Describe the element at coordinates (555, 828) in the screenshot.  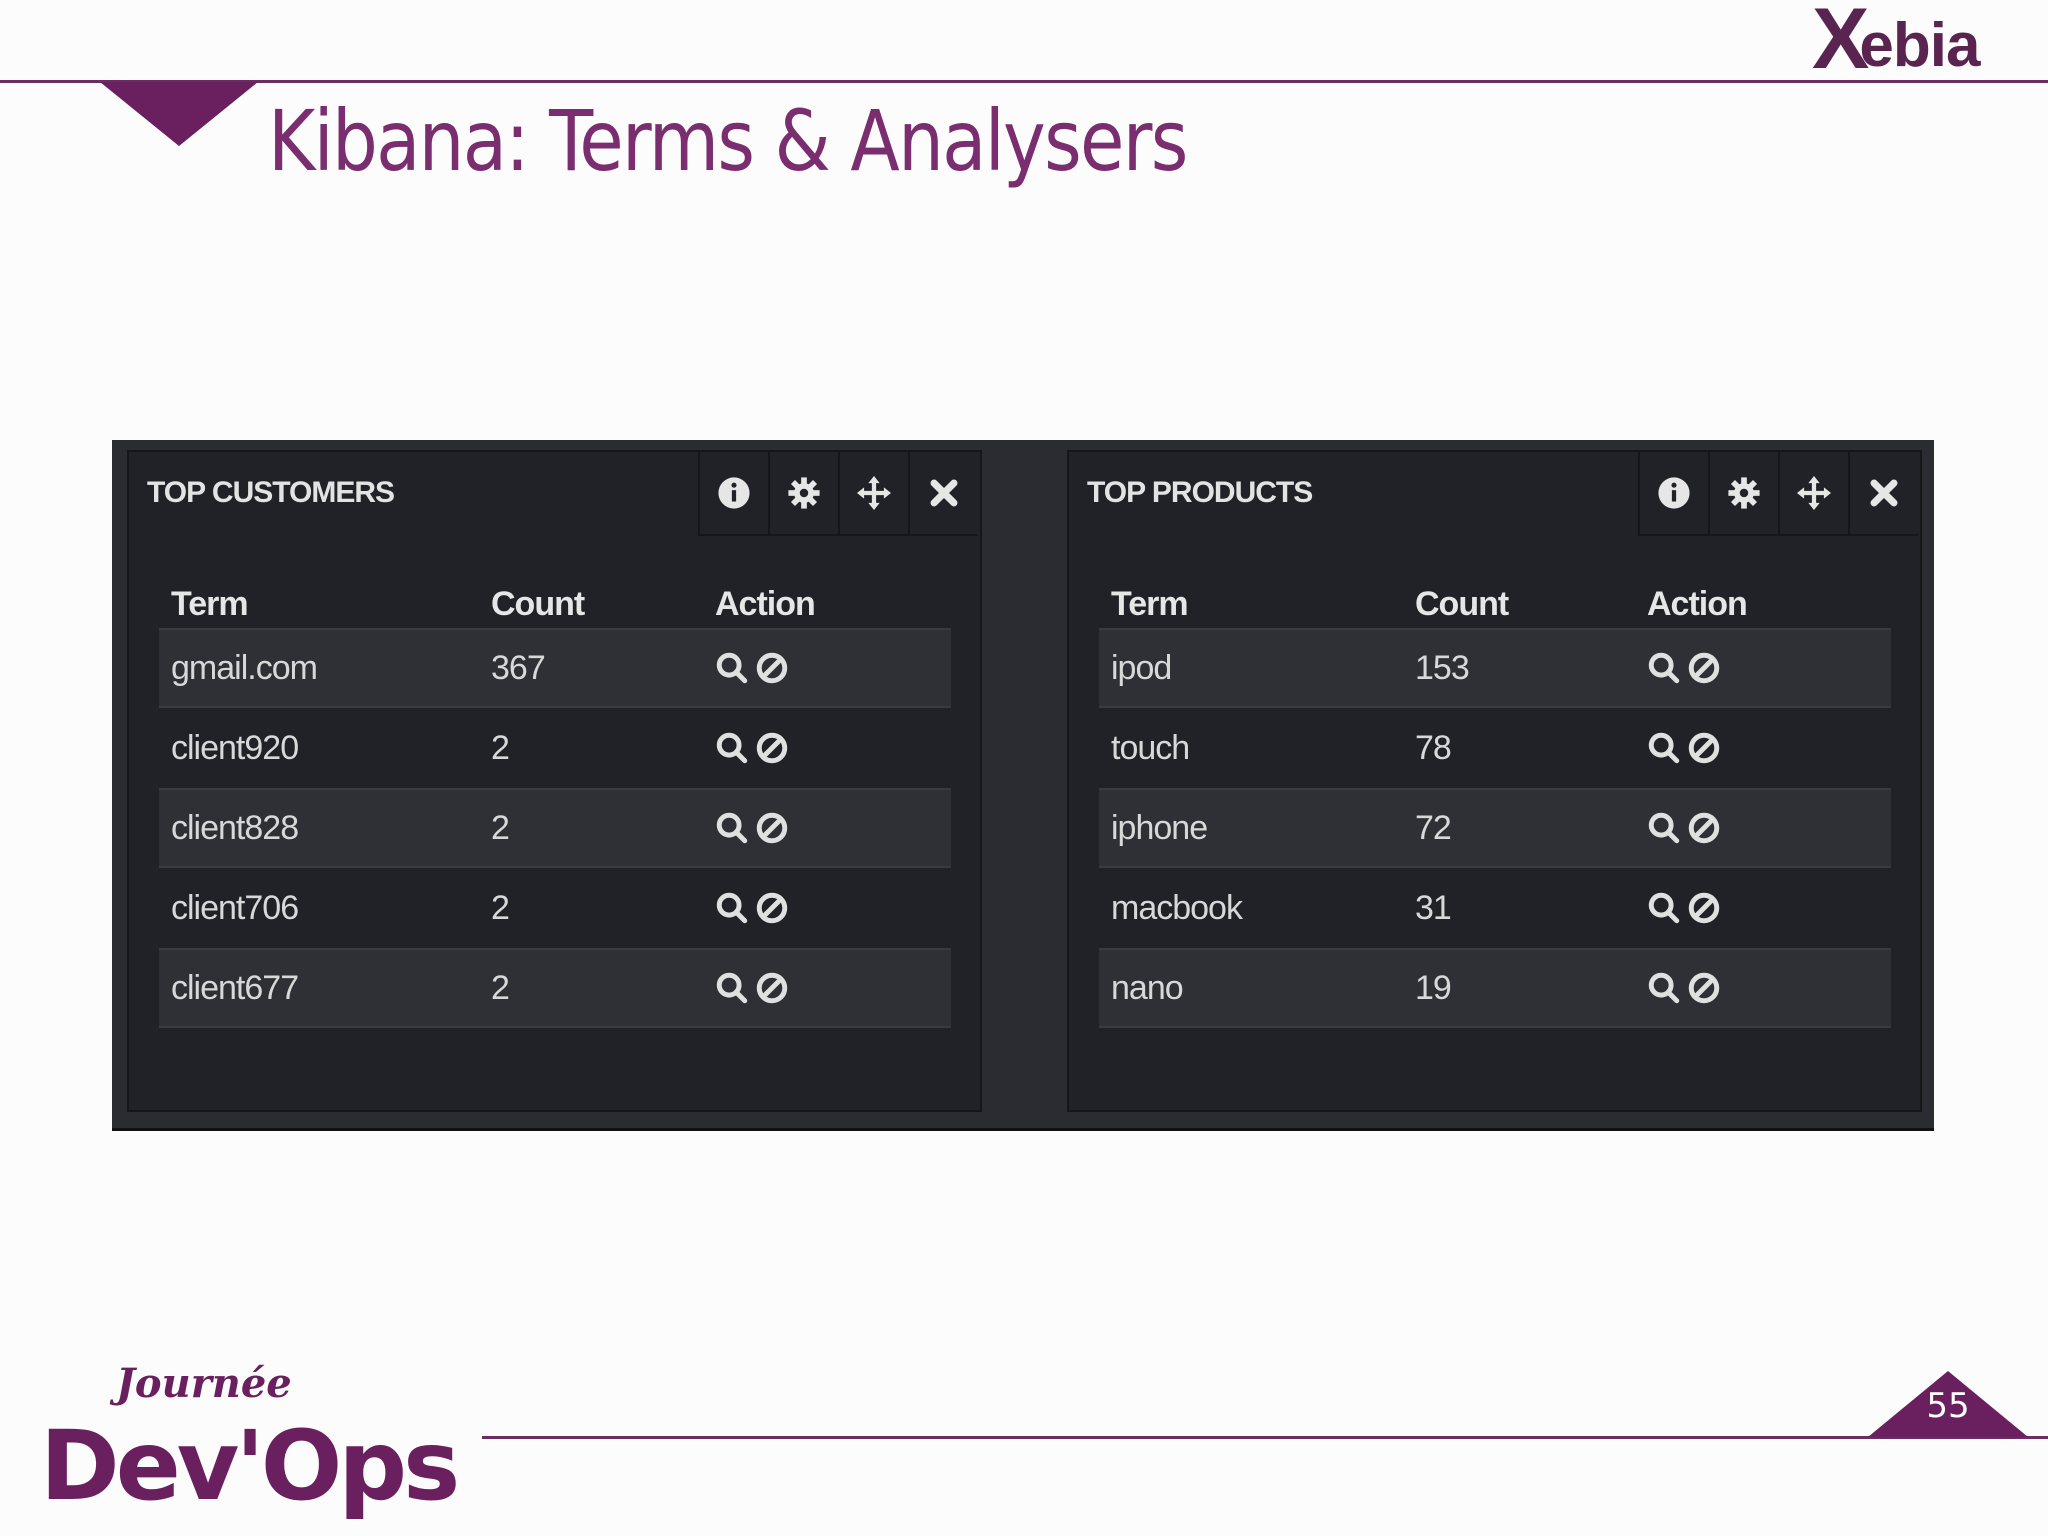
I see `table-row: client828 2` at that location.